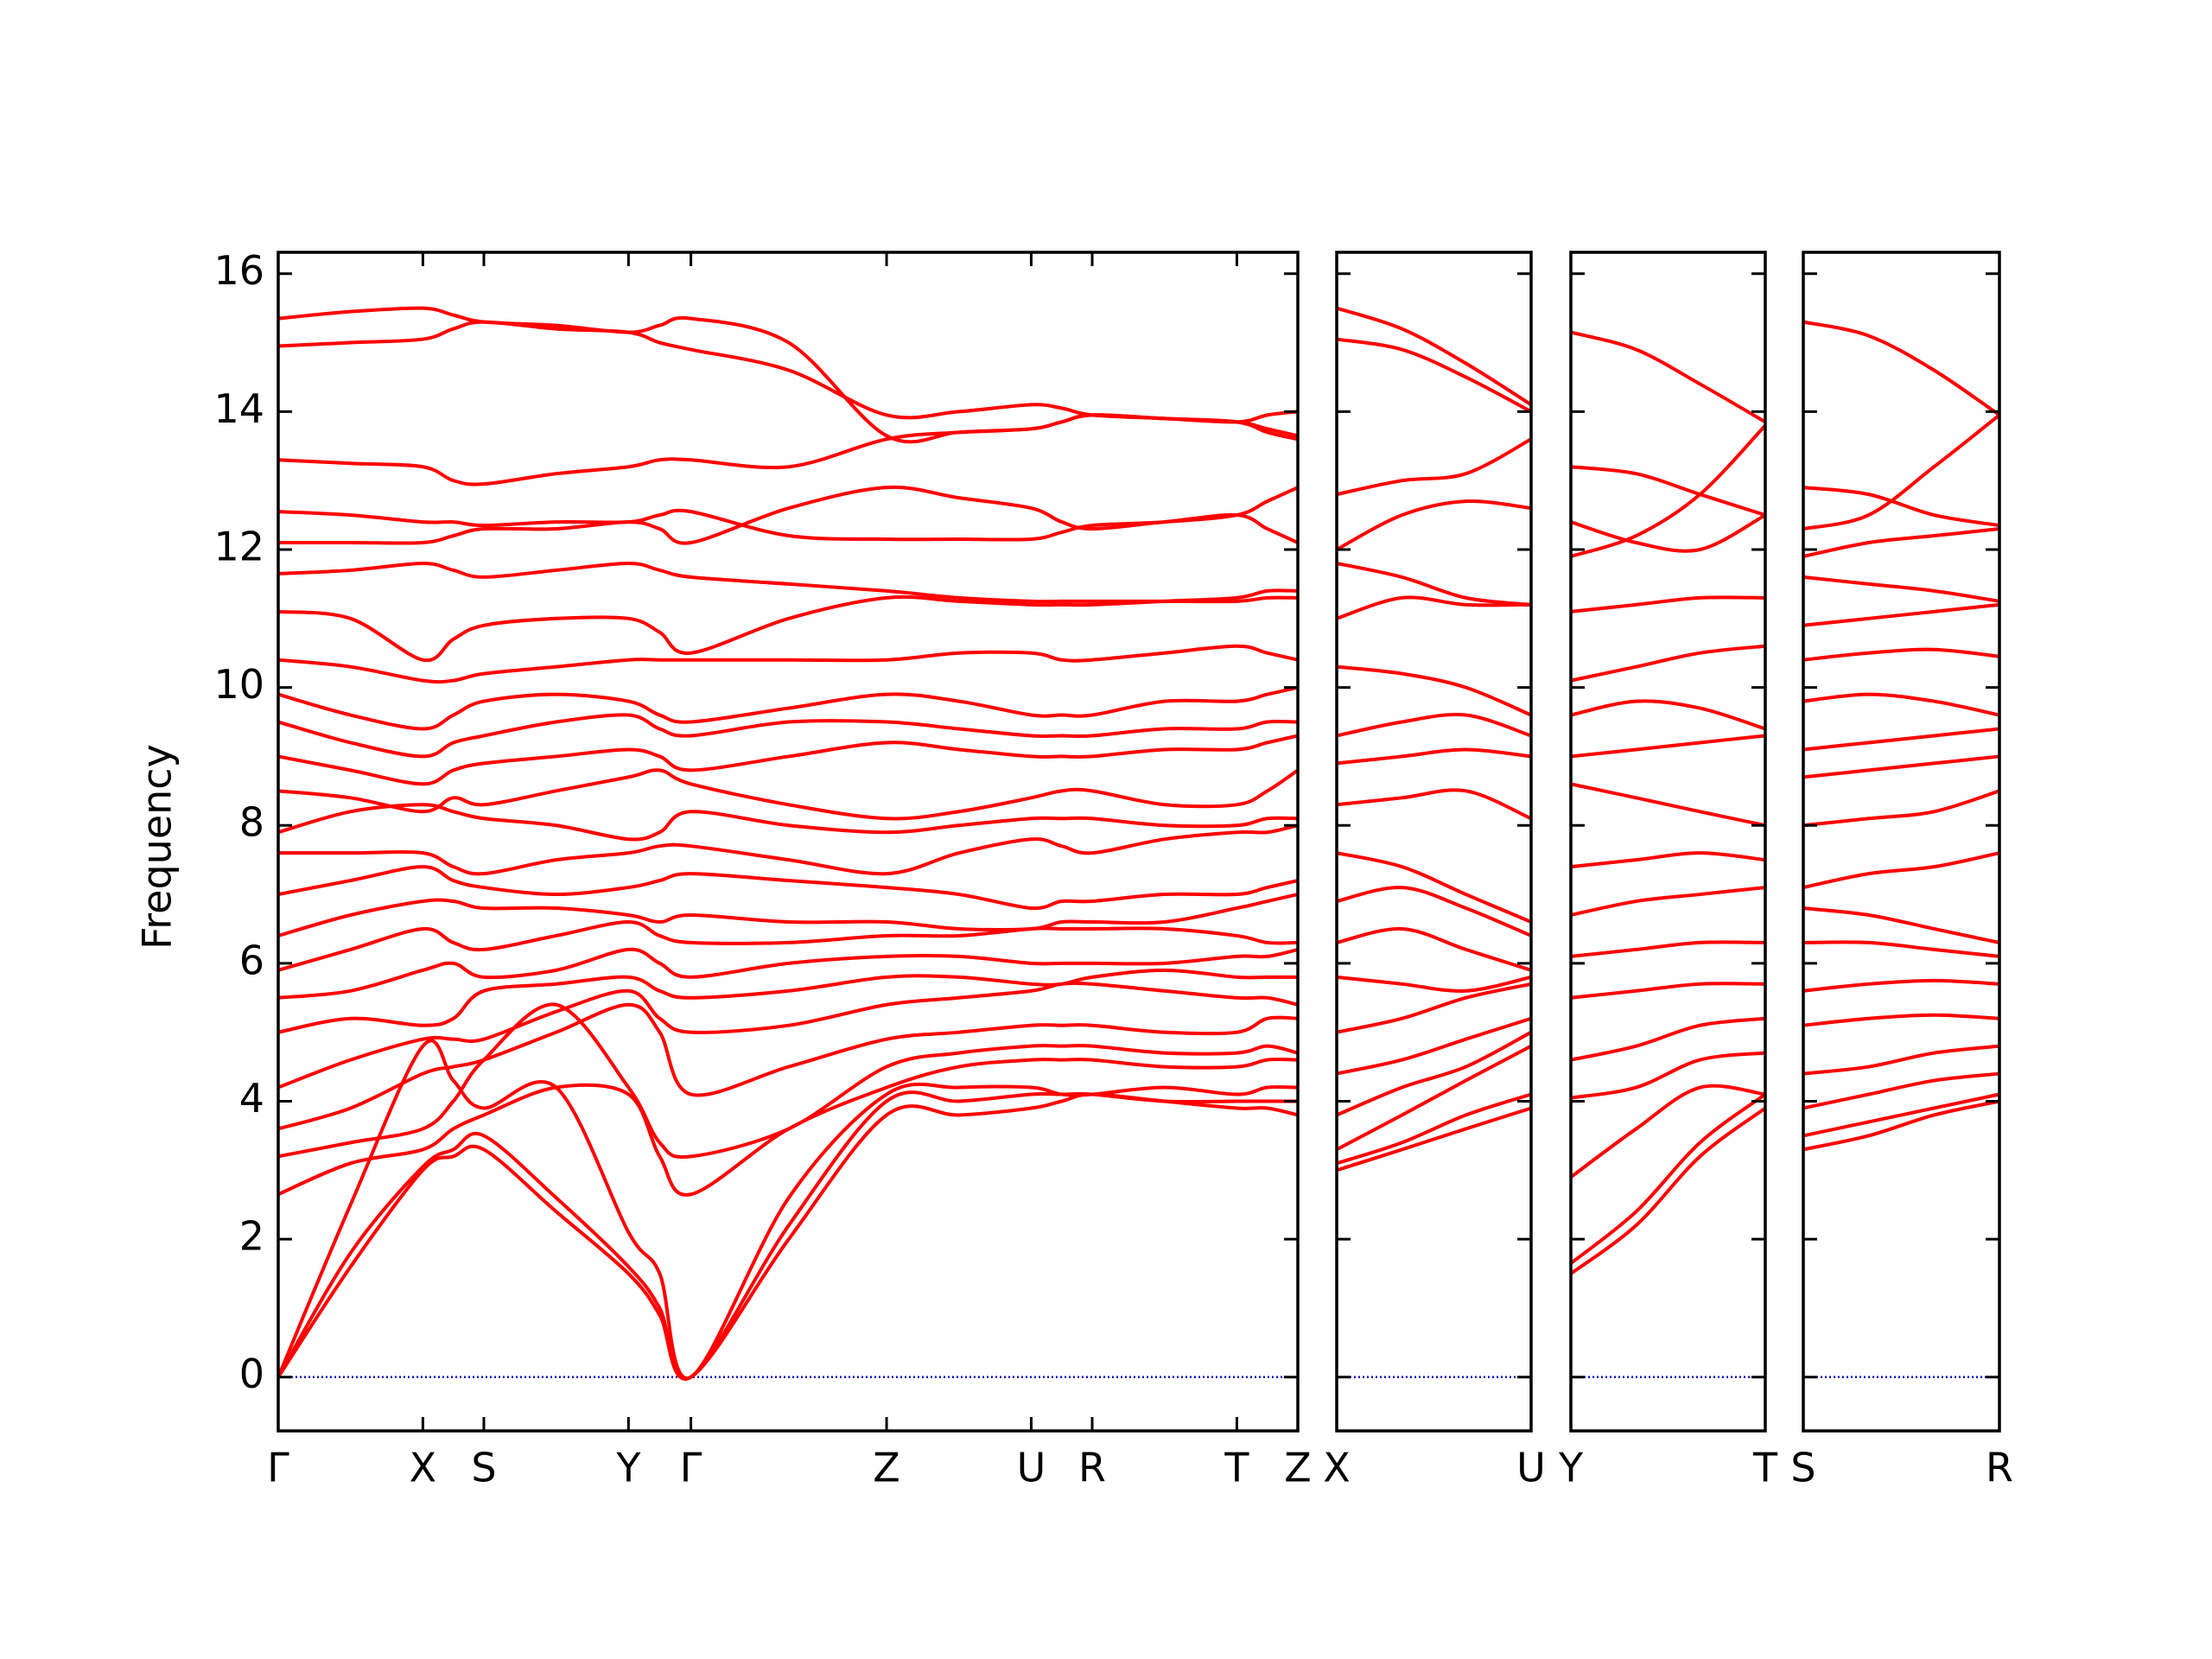  Describe the element at coordinates (251, 822) in the screenshot. I see `y-tick-label: 8` at that location.